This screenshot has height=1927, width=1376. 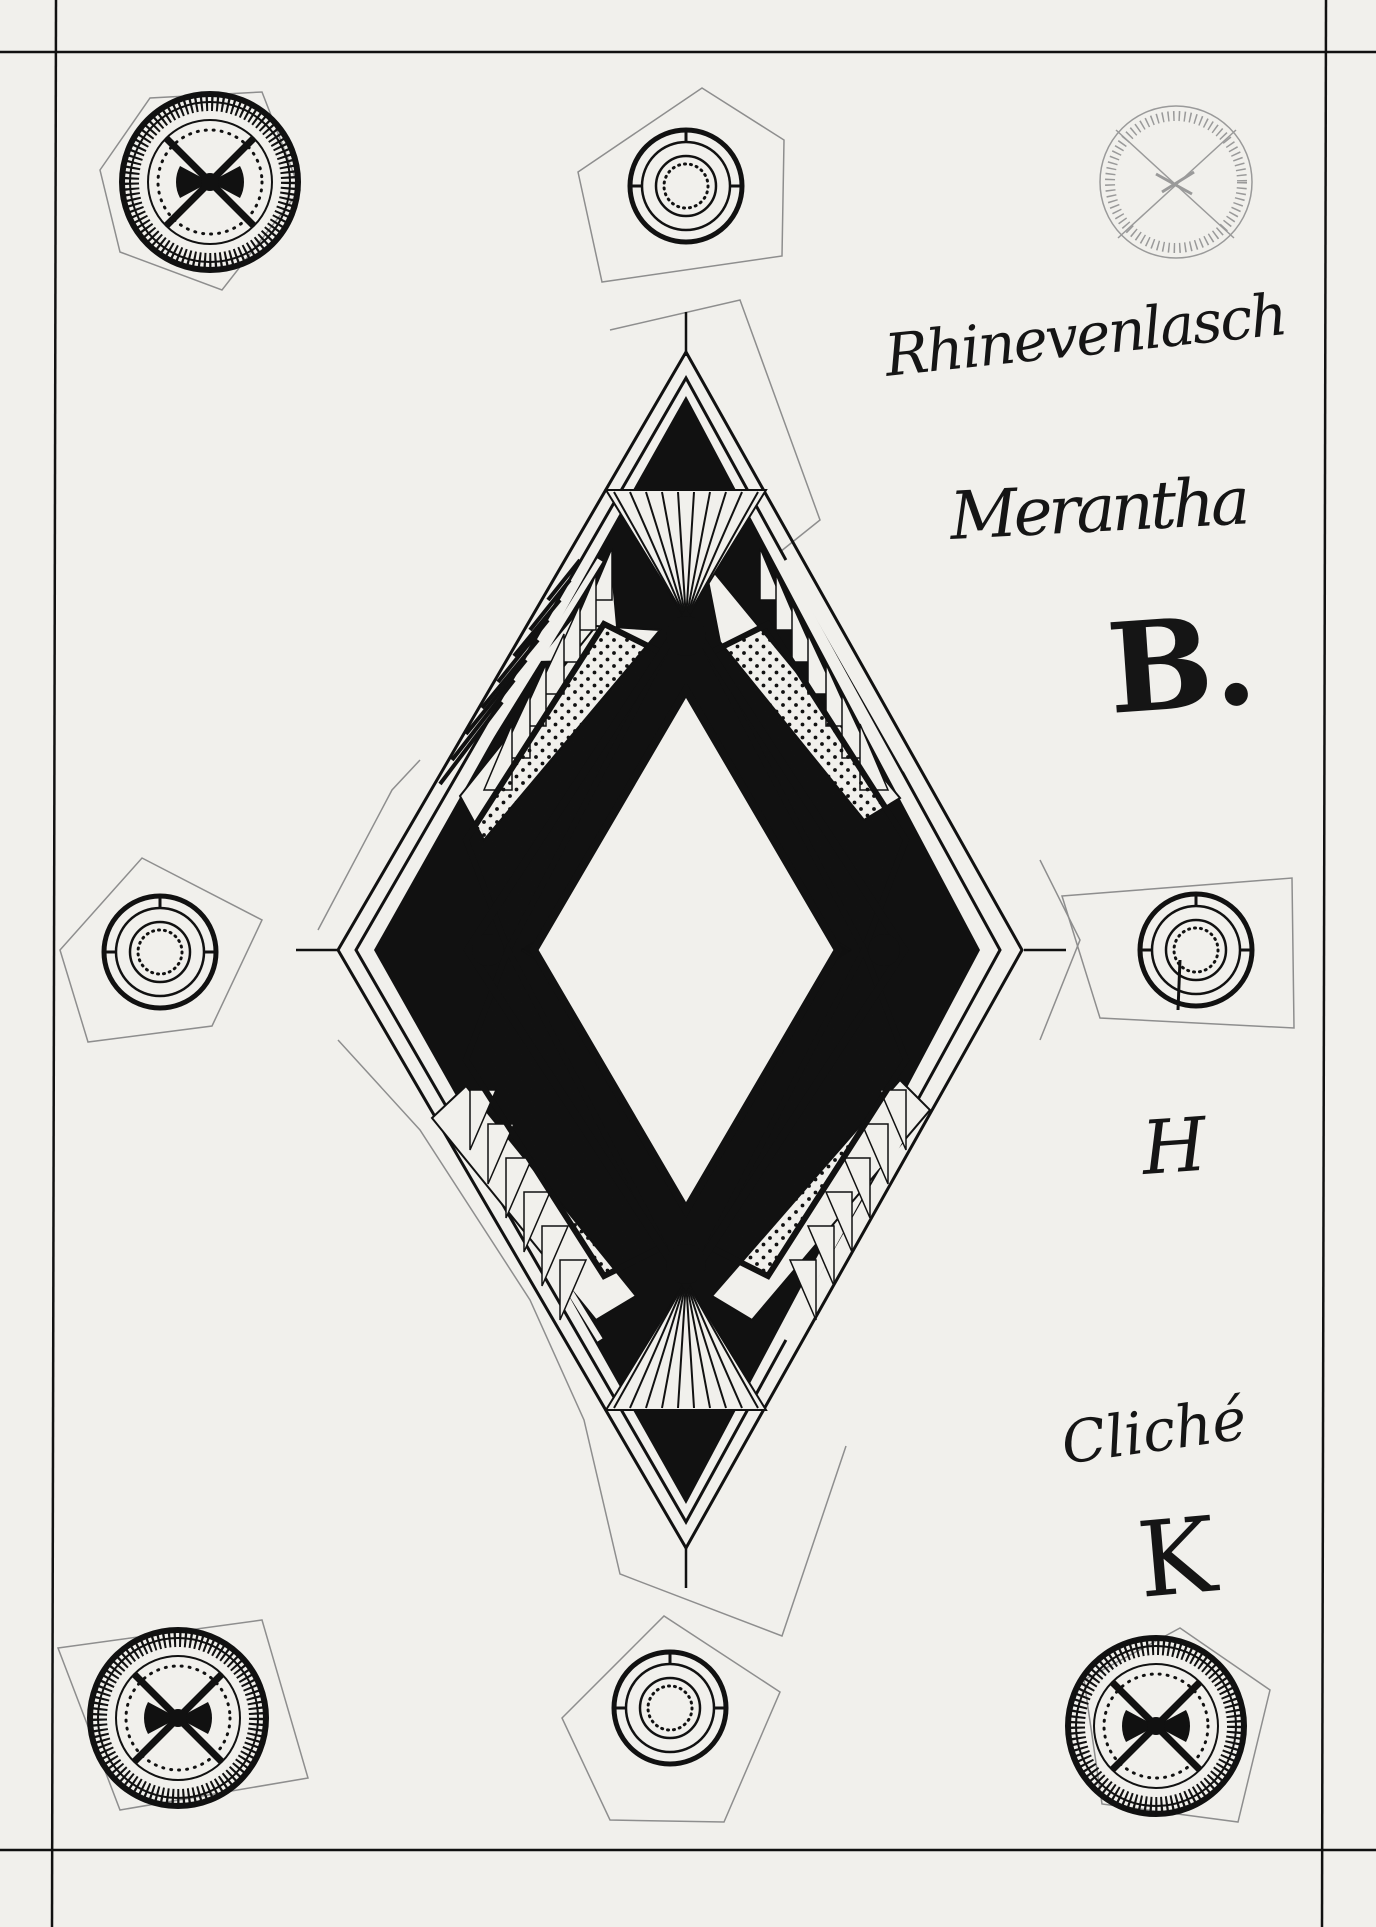 What do you see at coordinates (1176, 182) in the screenshot?
I see `pencil-sketch-roundel` at bounding box center [1176, 182].